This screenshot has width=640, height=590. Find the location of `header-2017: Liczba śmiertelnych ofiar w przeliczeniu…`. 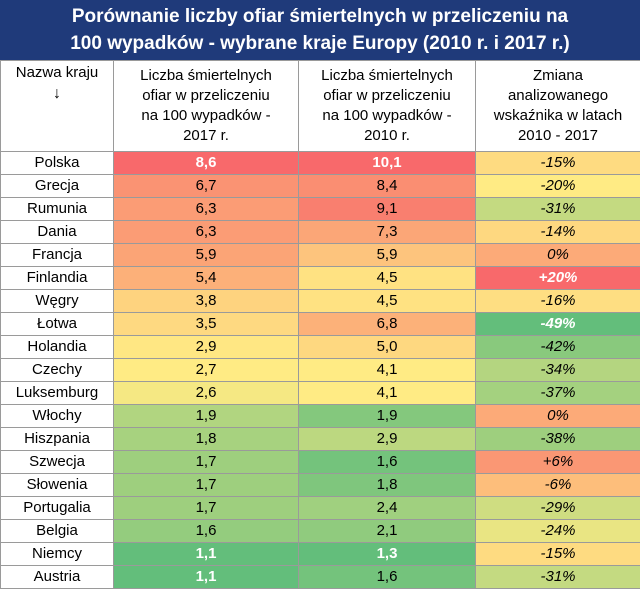

header-2017: Liczba śmiertelnych ofiar w przeliczeniu… is located at coordinates (206, 106).